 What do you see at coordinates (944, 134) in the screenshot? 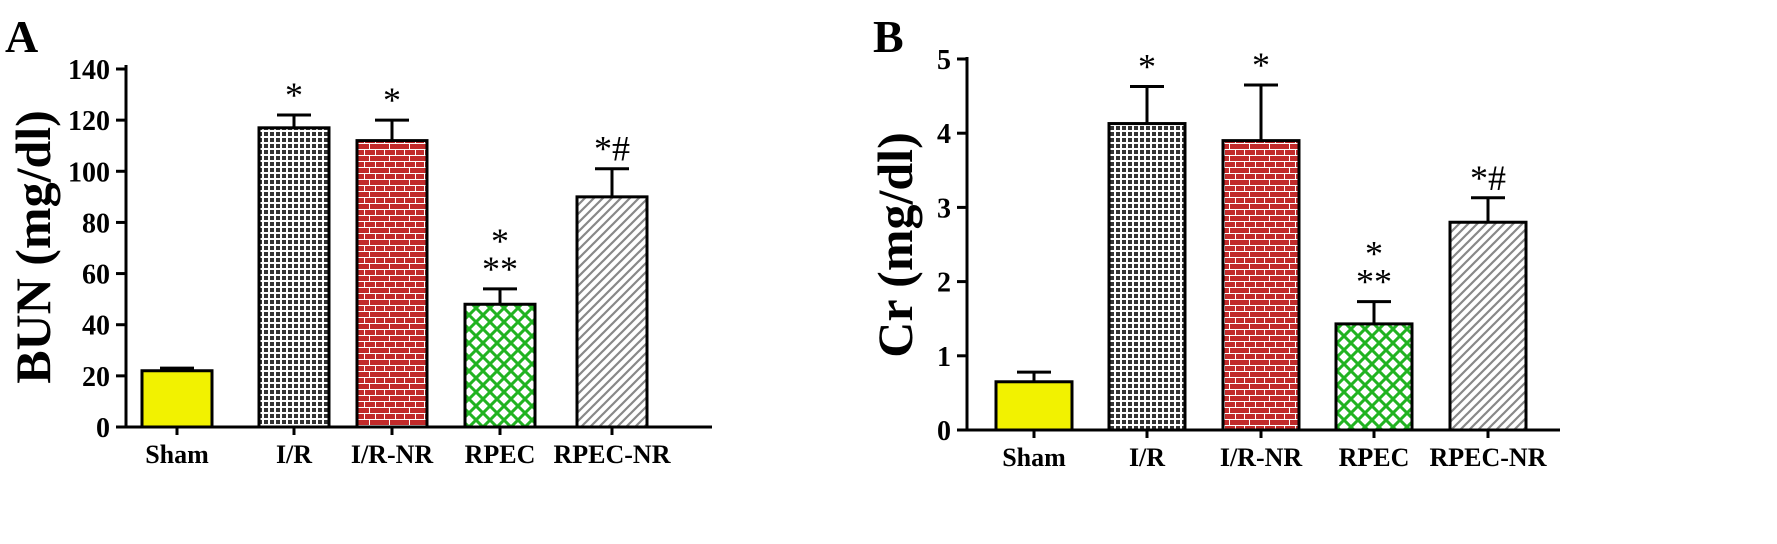
I see `panel-b-y-tick-label: 4` at bounding box center [944, 134].